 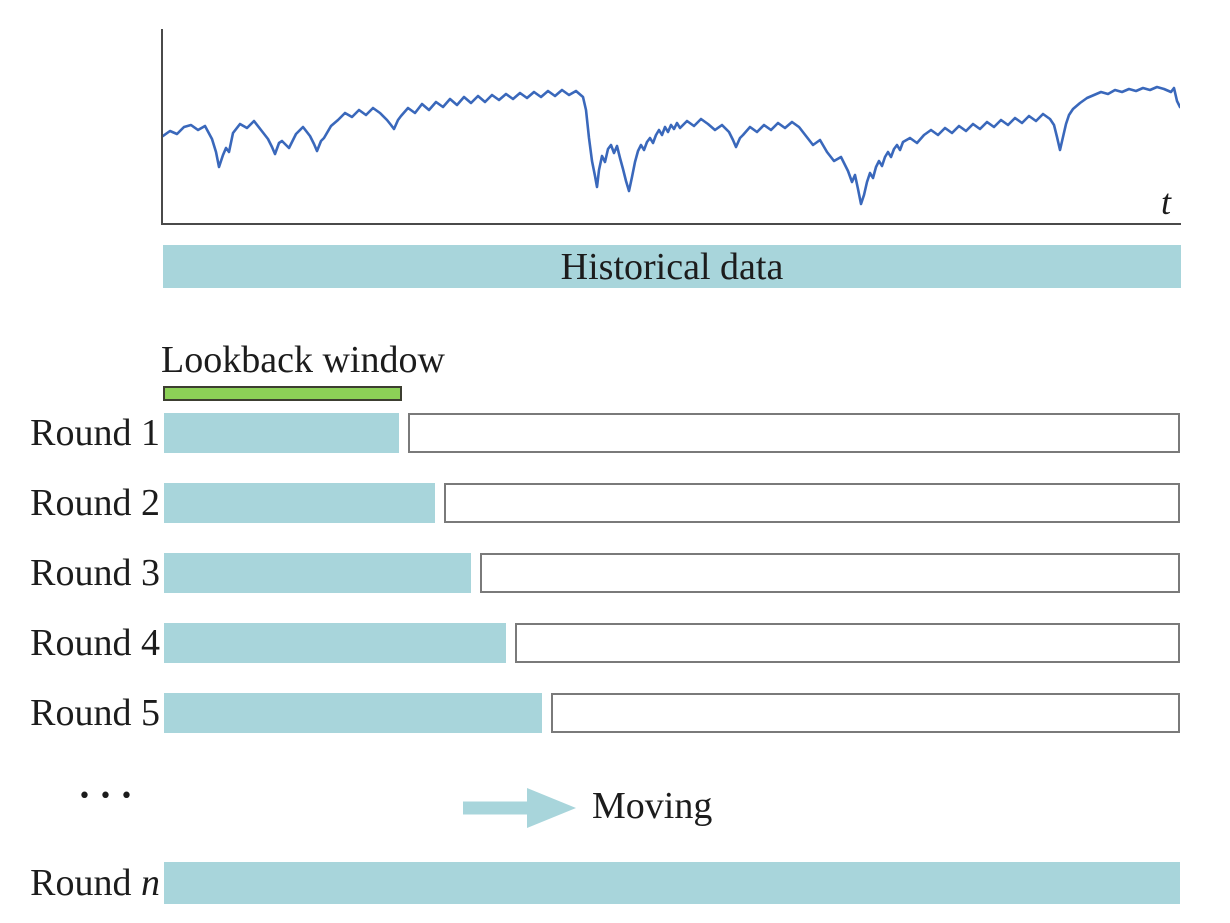 What do you see at coordinates (109, 796) in the screenshot?
I see `ellipsis: •••` at bounding box center [109, 796].